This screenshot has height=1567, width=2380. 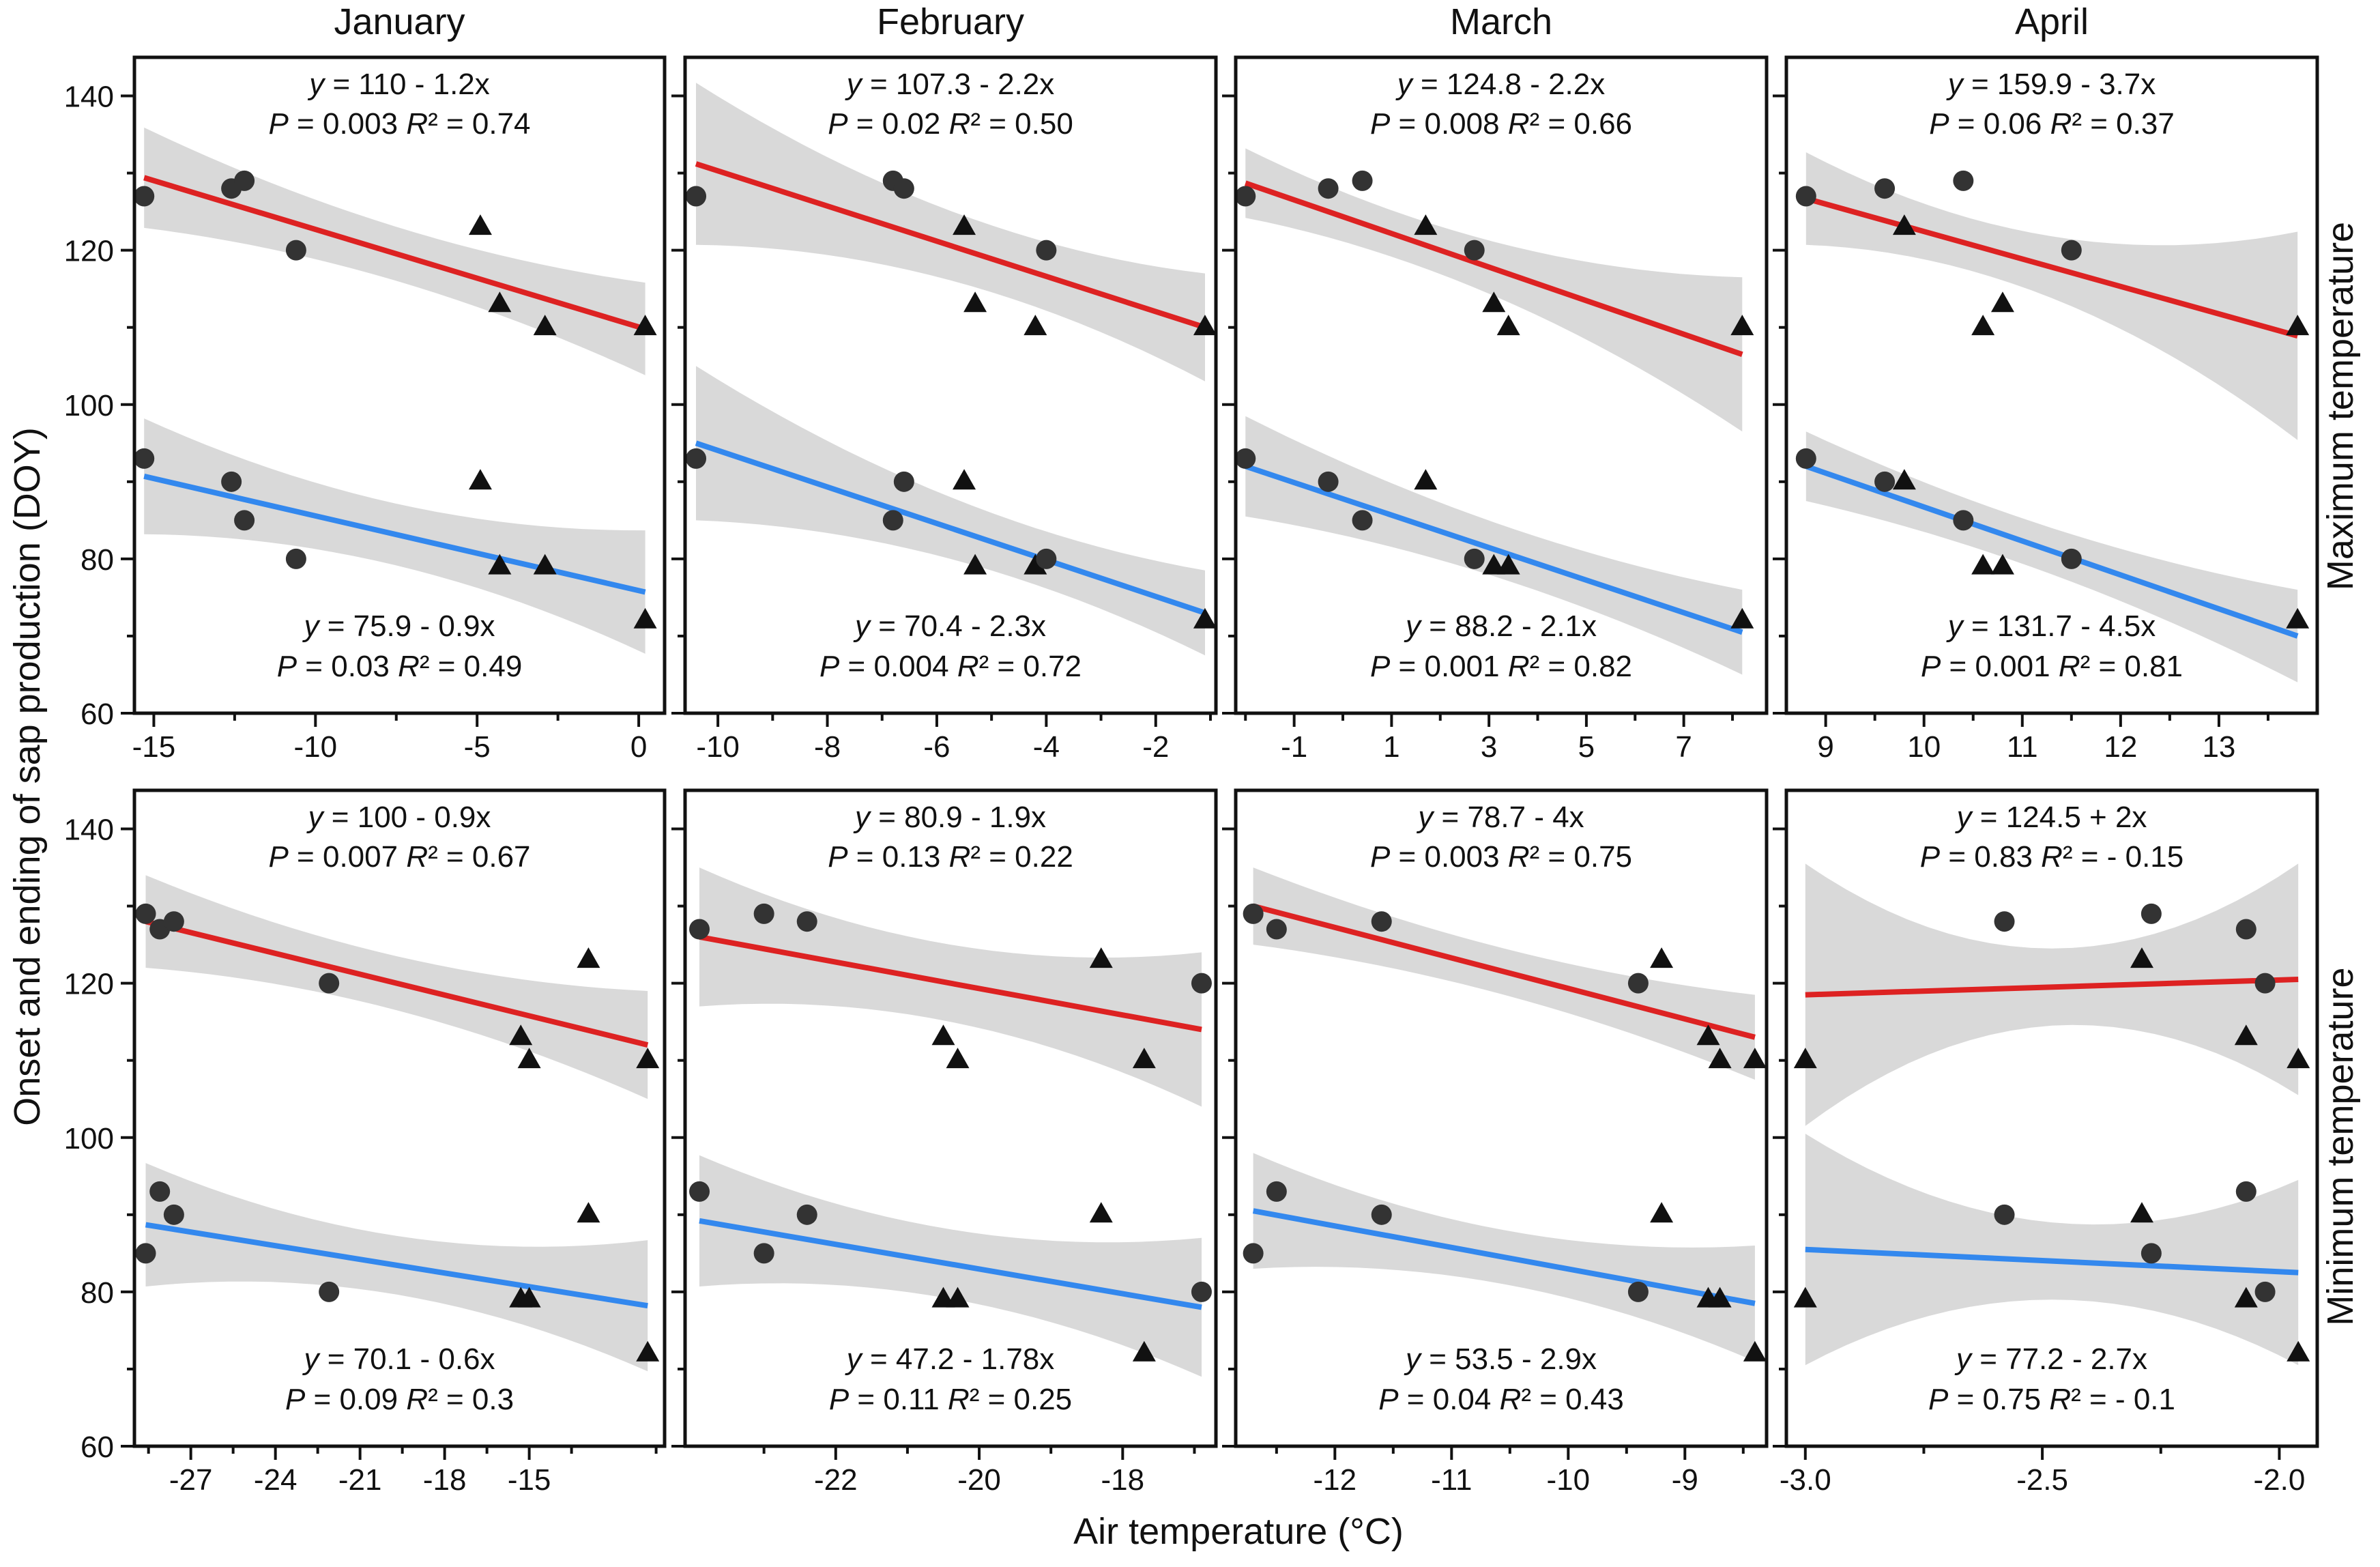 What do you see at coordinates (399, 626) in the screenshot?
I see `ending-equation: y = 75.9 - 0.9x` at bounding box center [399, 626].